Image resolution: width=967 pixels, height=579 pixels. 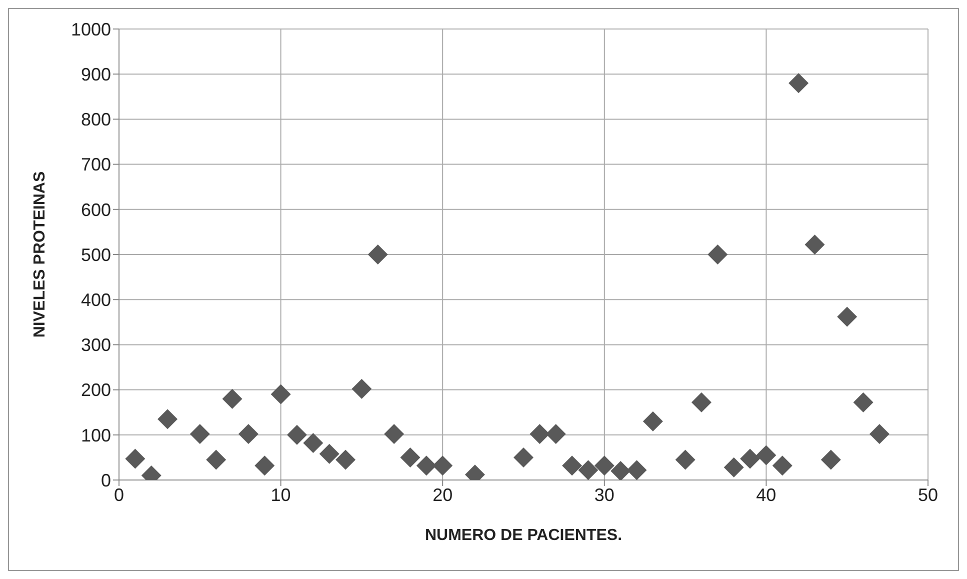 I want to click on y-axis-title: NIVELES PROTEINAS, so click(x=40, y=254).